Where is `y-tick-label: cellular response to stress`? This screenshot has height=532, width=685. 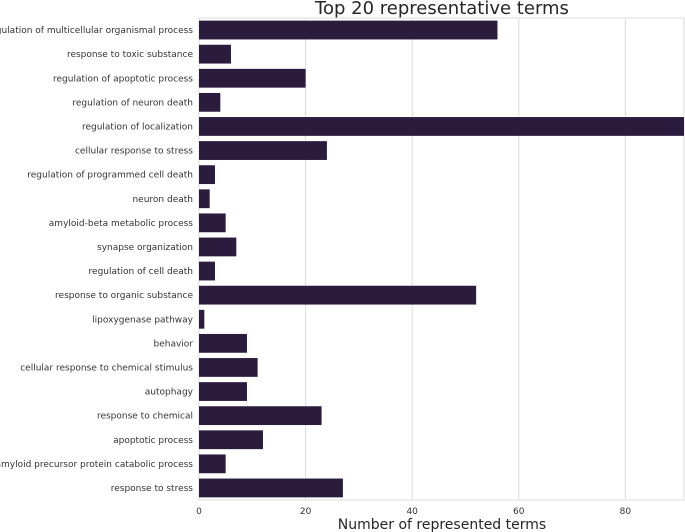 y-tick-label: cellular response to stress is located at coordinates (134, 152).